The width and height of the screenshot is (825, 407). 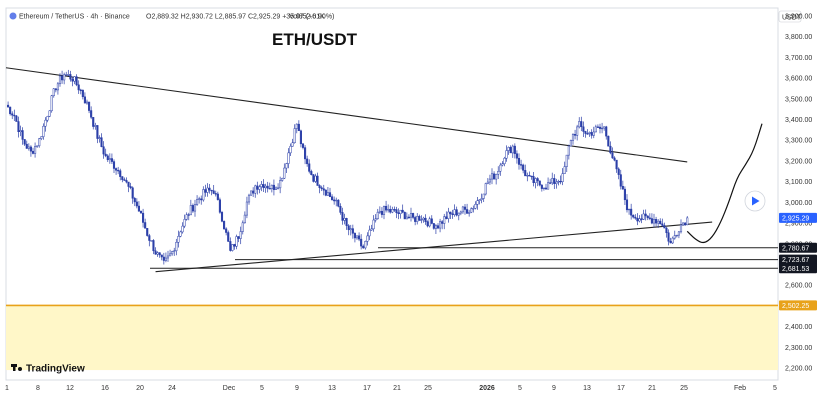 I want to click on currency-tag, so click(x=790, y=16).